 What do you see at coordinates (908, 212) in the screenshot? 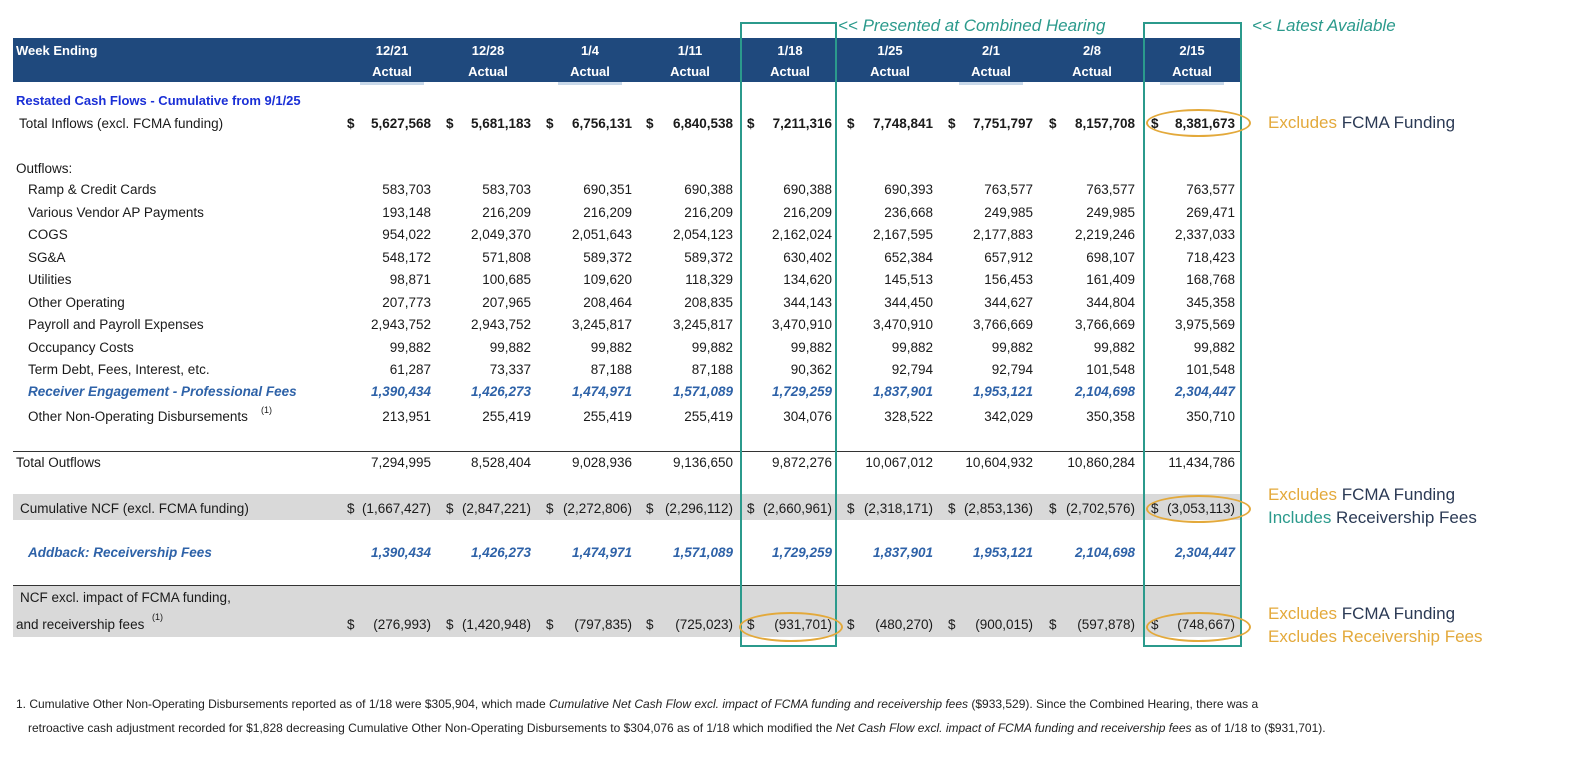
I see `value-cell: 236,668` at bounding box center [908, 212].